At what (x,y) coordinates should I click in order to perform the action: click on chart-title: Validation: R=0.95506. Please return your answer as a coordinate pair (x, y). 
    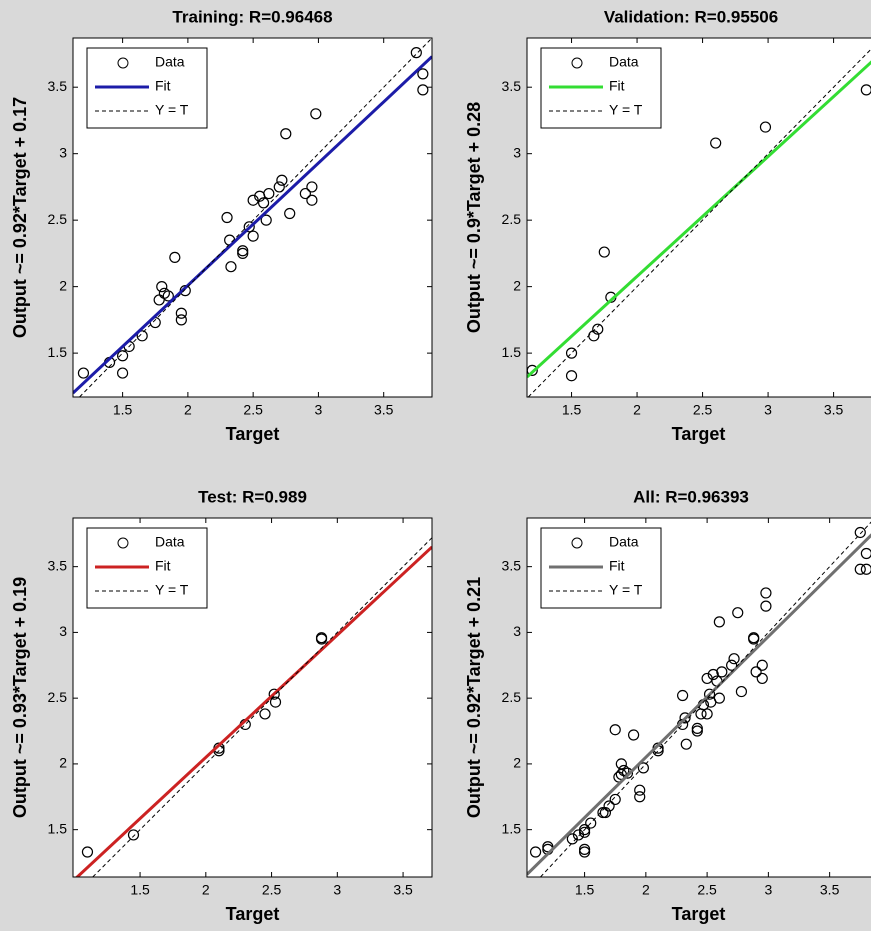
    Looking at the image, I should click on (691, 16).